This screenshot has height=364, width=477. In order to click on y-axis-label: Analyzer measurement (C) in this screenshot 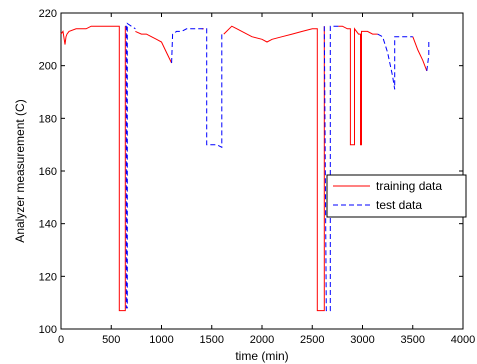, I will do `click(20, 170)`.